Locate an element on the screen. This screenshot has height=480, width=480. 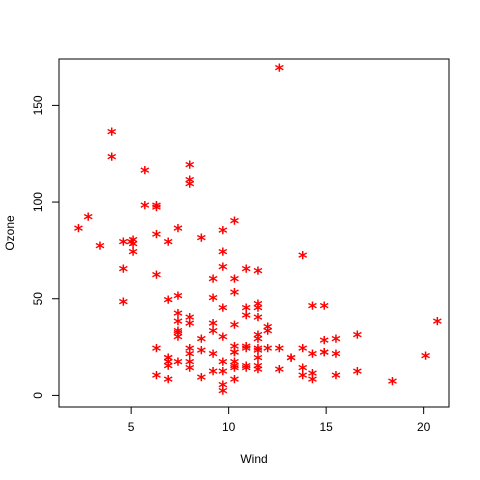
x-tick-label: 20 is located at coordinates (424, 427).